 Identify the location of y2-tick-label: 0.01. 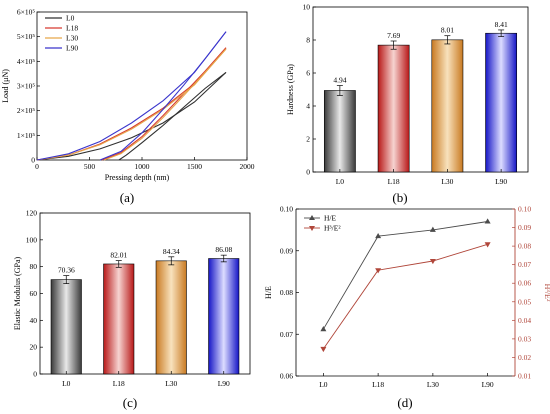
(524, 376).